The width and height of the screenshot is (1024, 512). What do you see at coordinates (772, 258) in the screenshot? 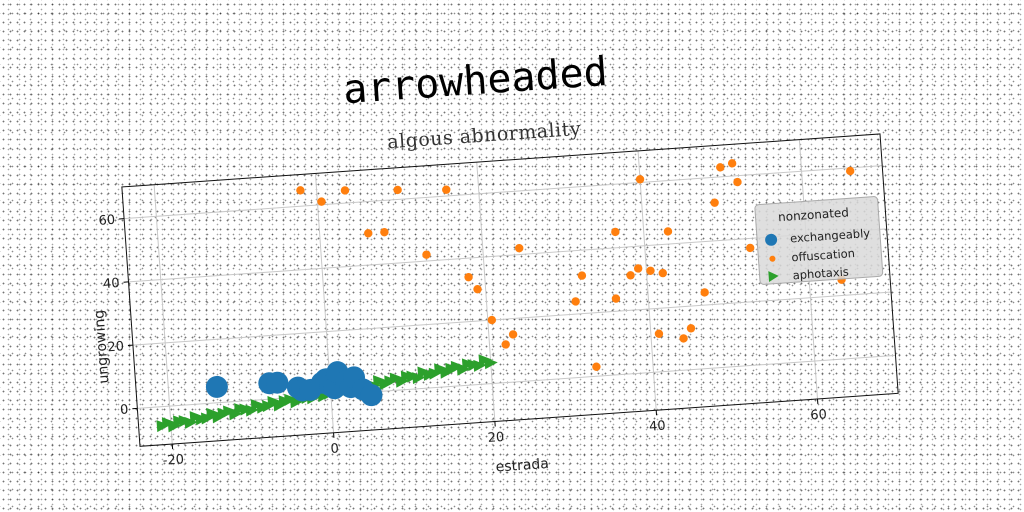
I see `legend-marker-offuscation` at bounding box center [772, 258].